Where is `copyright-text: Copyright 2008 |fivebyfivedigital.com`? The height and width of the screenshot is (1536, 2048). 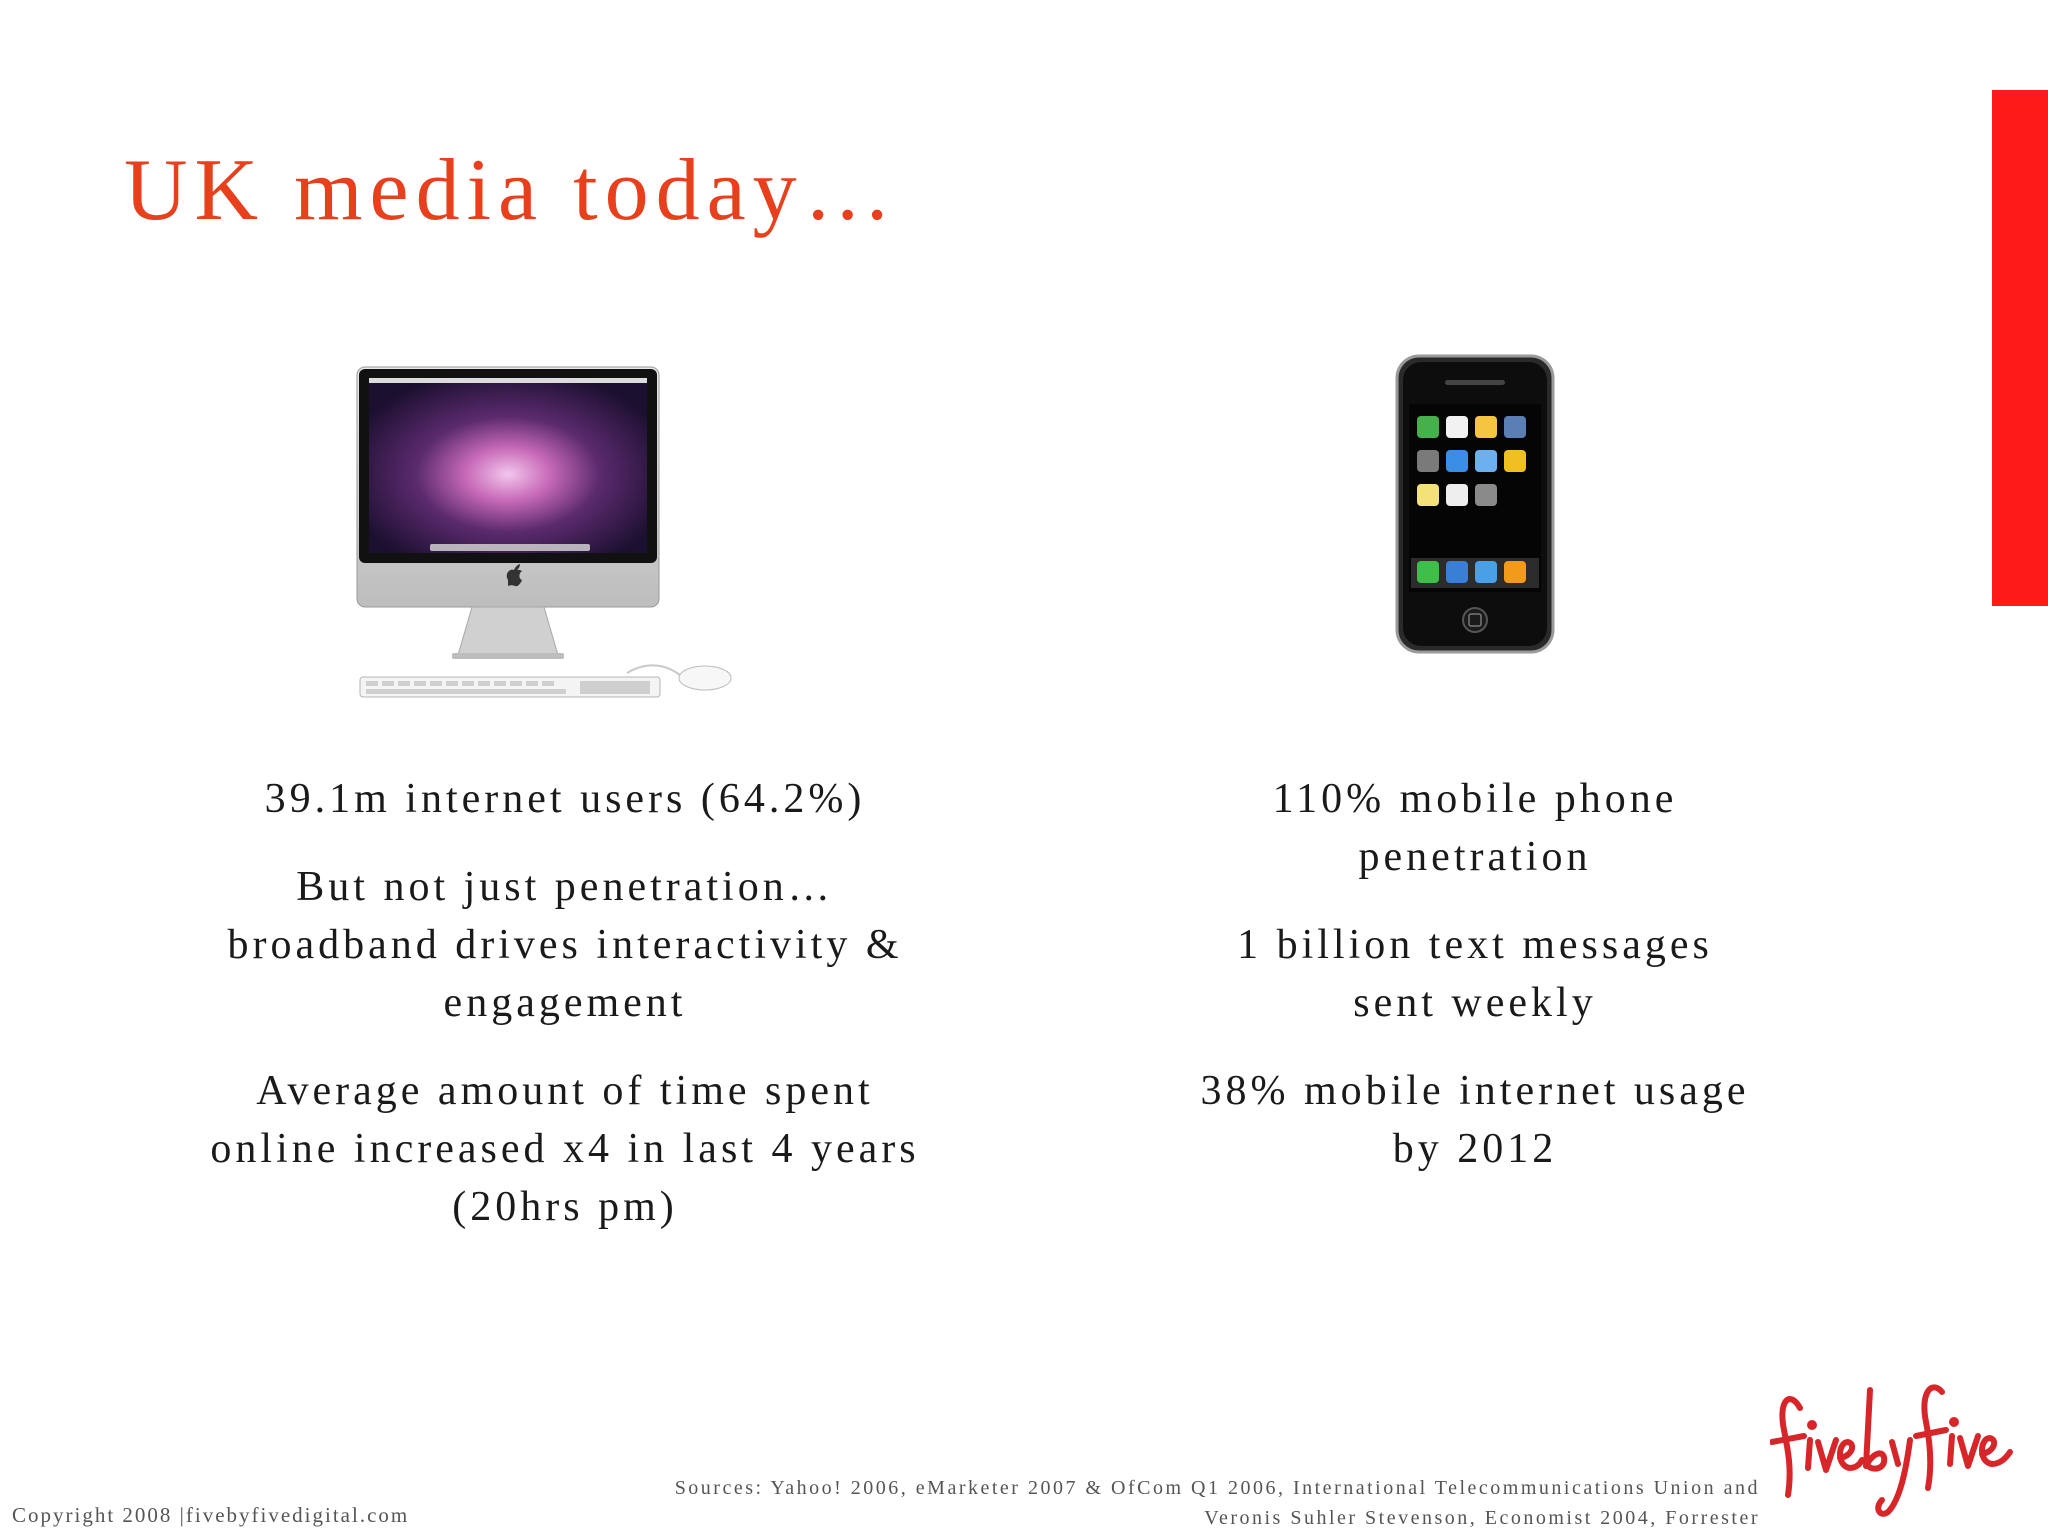
copyright-text: Copyright 2008 |fivebyfivedigital.com is located at coordinates (211, 1515).